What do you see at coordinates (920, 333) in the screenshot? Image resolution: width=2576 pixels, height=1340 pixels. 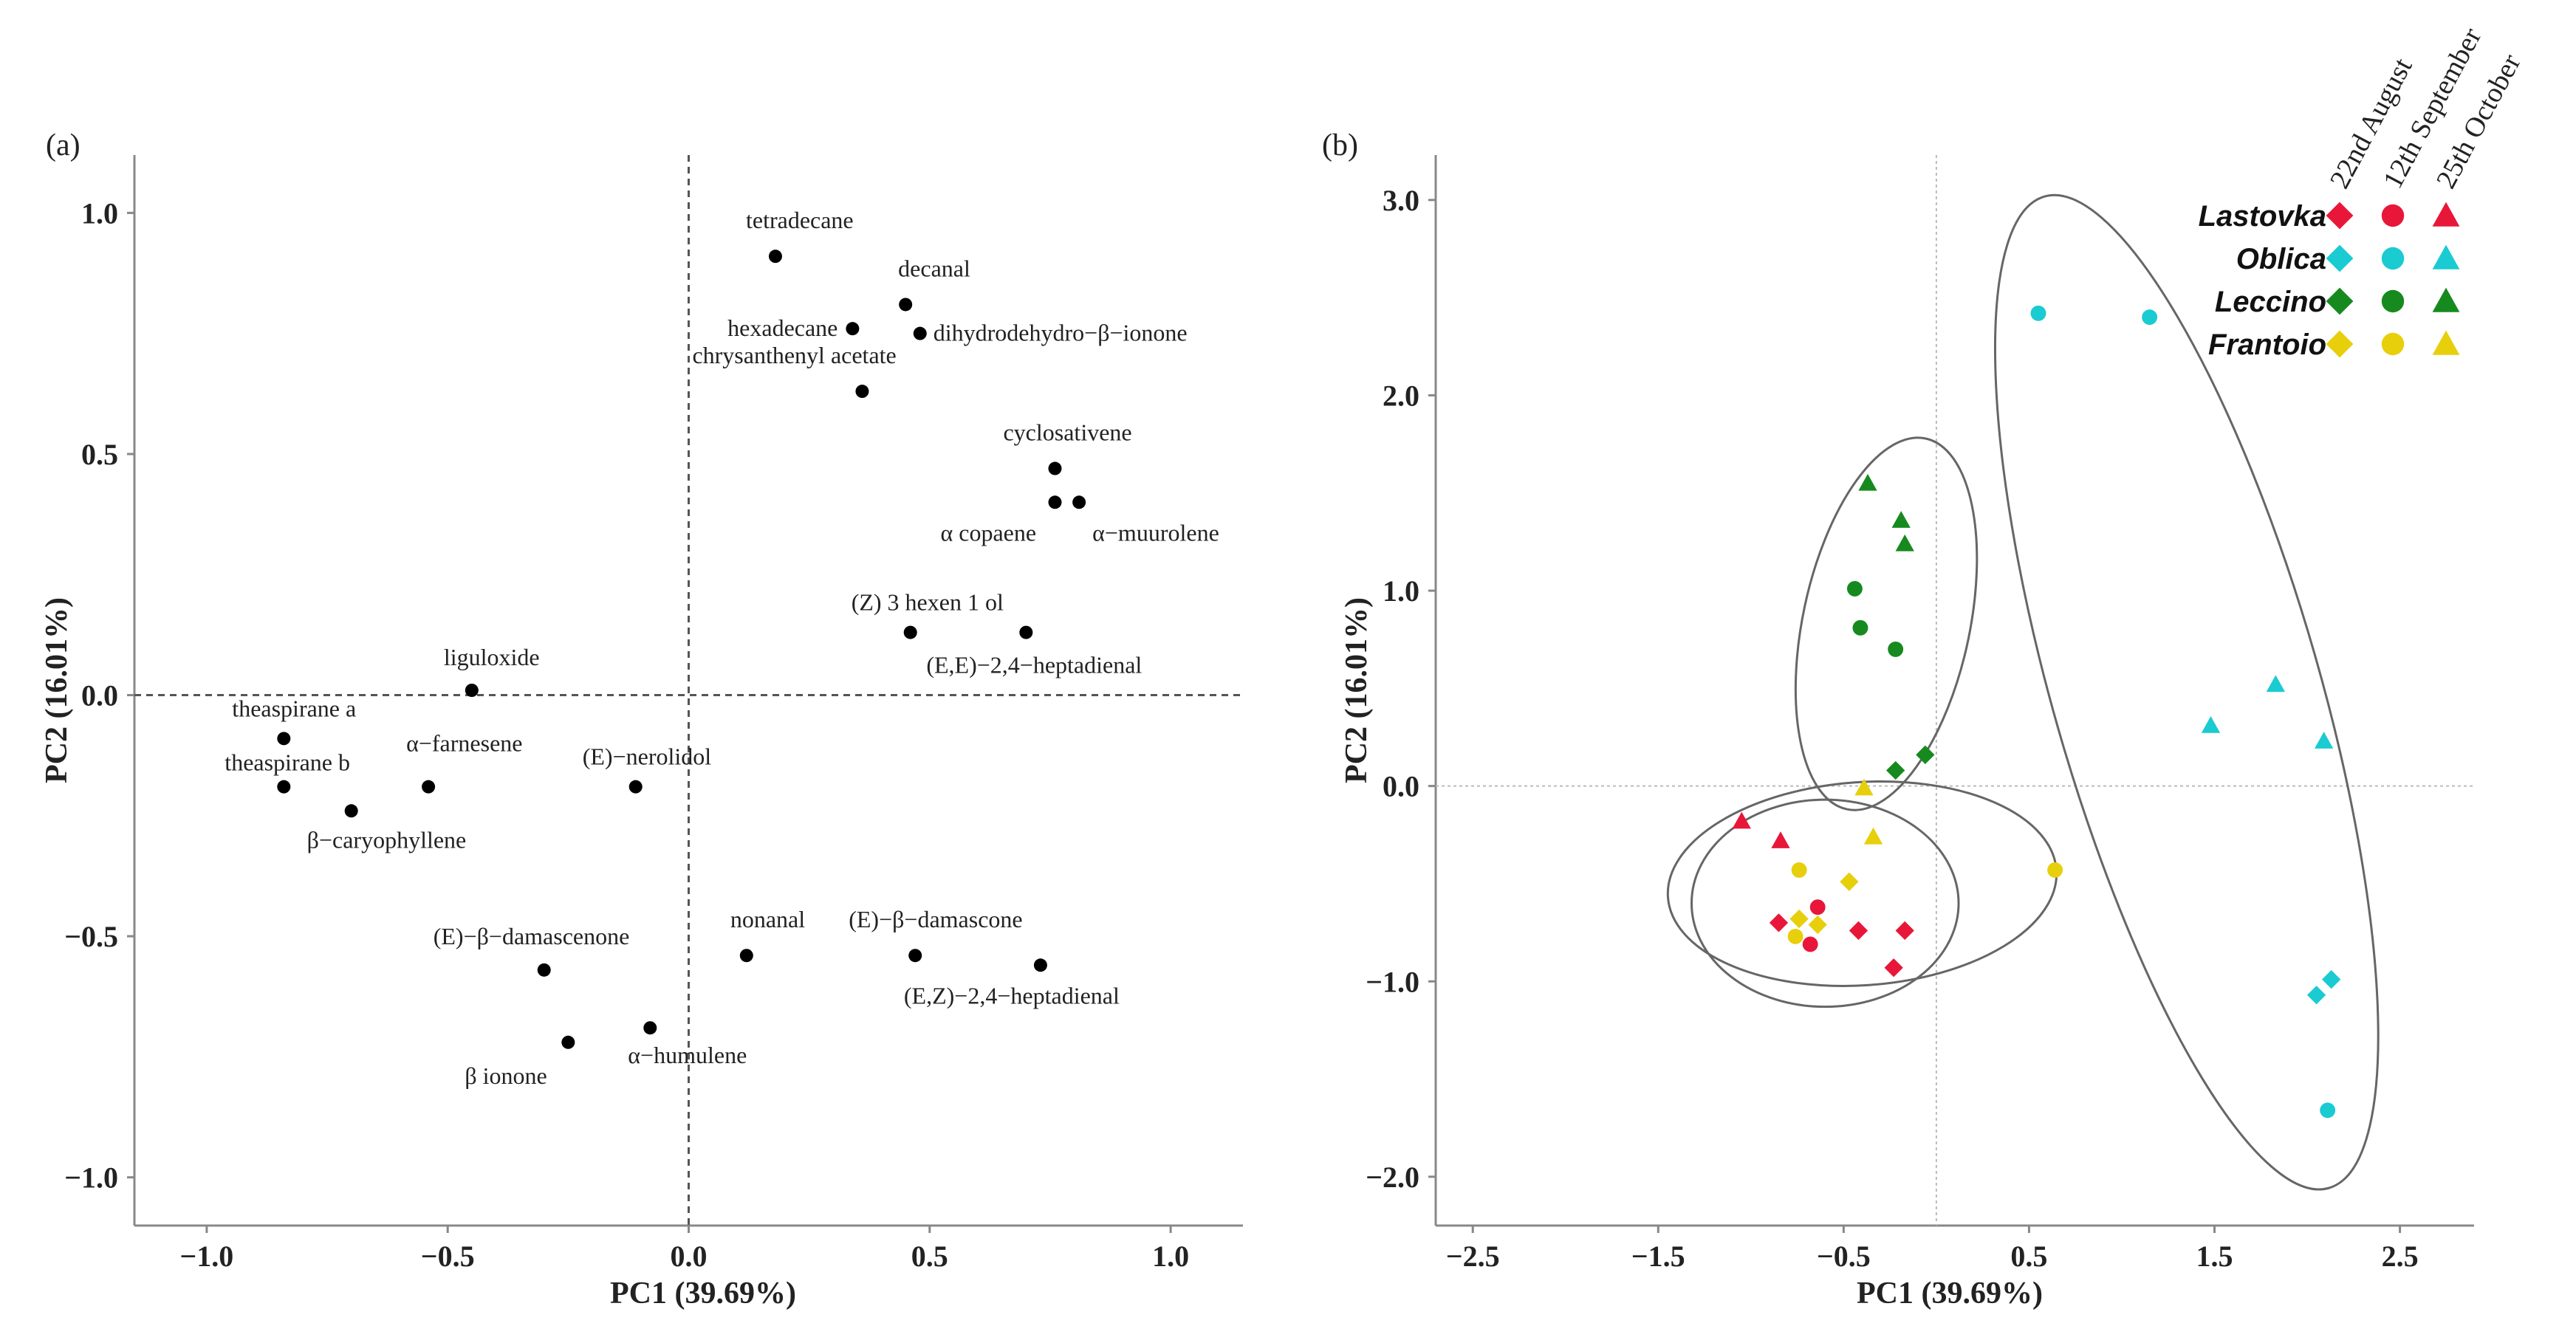 I see `point-dihydrodehydro-ionone` at bounding box center [920, 333].